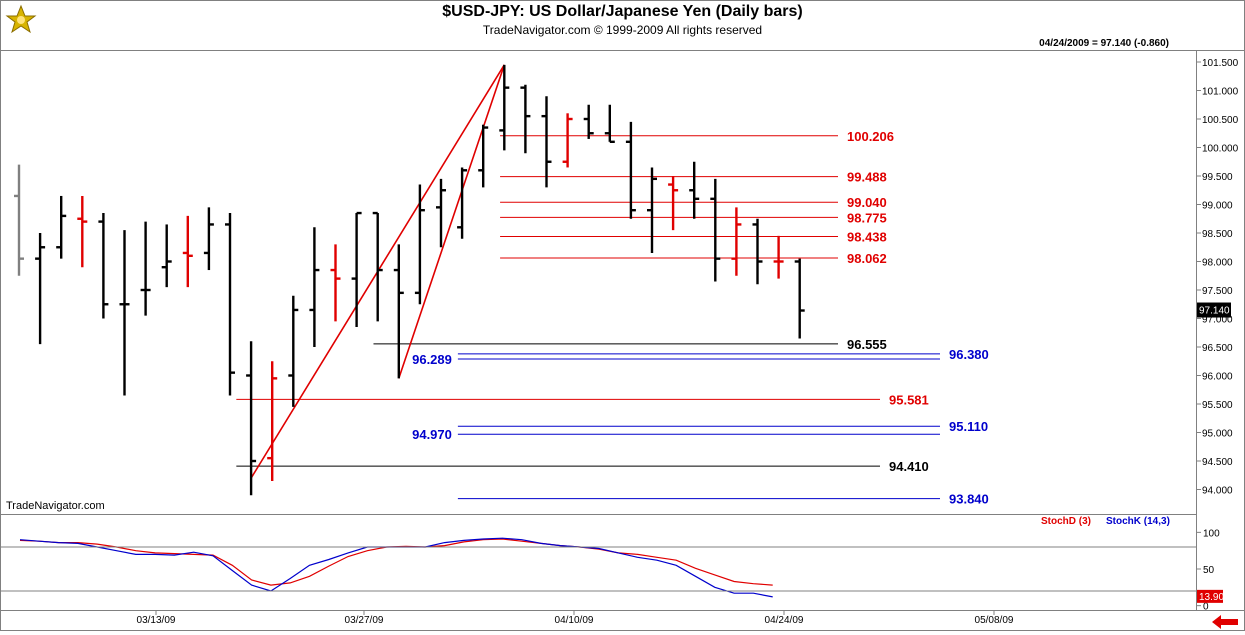 The image size is (1245, 635). Describe the element at coordinates (1217, 263) in the screenshot. I see `y-tick-label: 98.000` at that location.